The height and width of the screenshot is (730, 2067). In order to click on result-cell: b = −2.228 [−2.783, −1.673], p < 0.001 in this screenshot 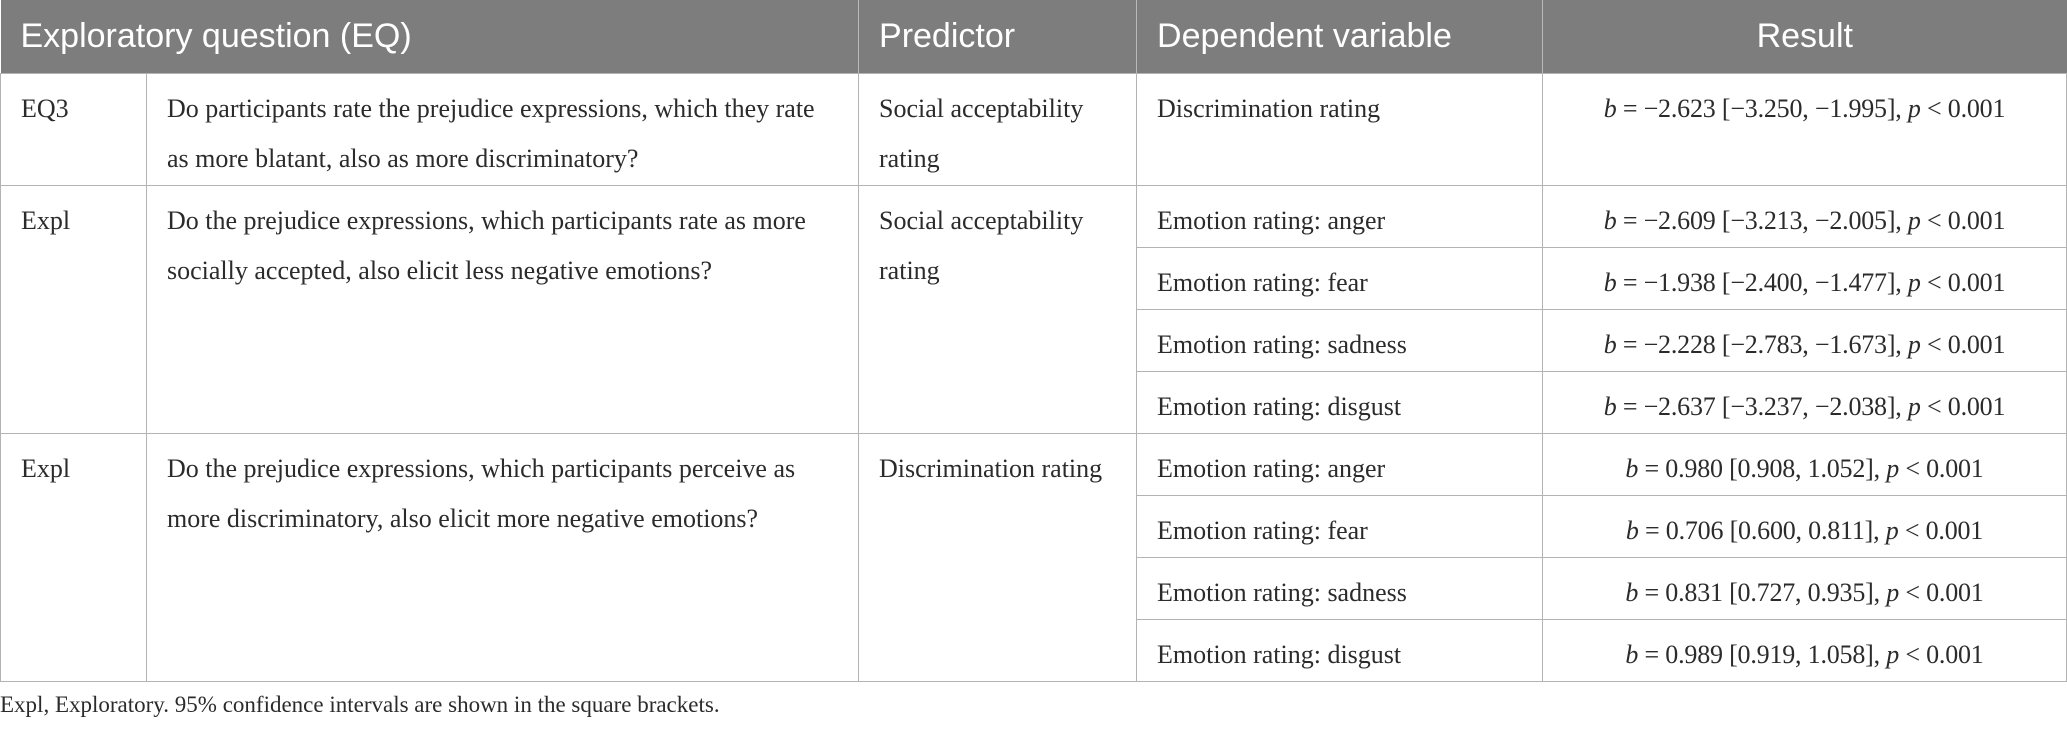, I will do `click(1804, 340)`.